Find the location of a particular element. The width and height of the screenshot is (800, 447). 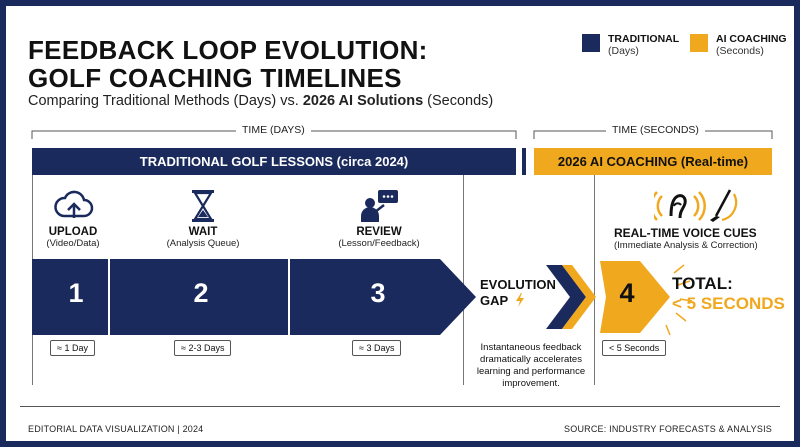

step-2-label: WAIT (Analysis Queue) is located at coordinates (203, 237).